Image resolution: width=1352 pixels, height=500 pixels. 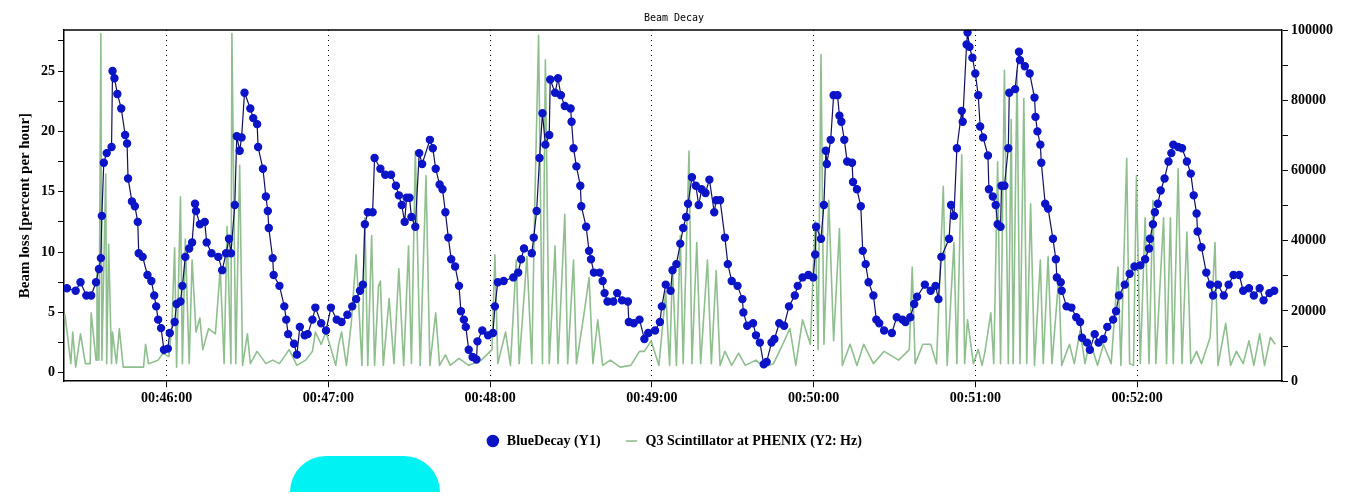 I want to click on y-tick-label: 10, so click(x=48, y=251).